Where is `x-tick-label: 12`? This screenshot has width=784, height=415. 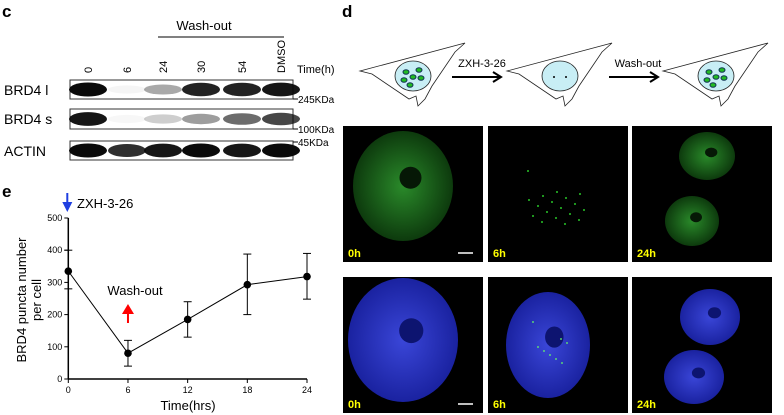 x-tick-label: 12 is located at coordinates (188, 390).